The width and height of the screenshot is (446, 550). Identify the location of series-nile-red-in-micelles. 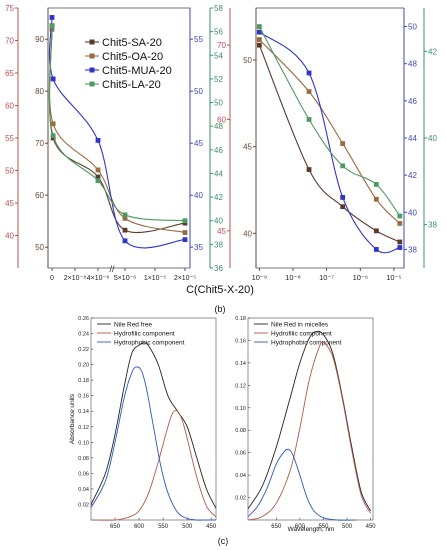
(309, 421).